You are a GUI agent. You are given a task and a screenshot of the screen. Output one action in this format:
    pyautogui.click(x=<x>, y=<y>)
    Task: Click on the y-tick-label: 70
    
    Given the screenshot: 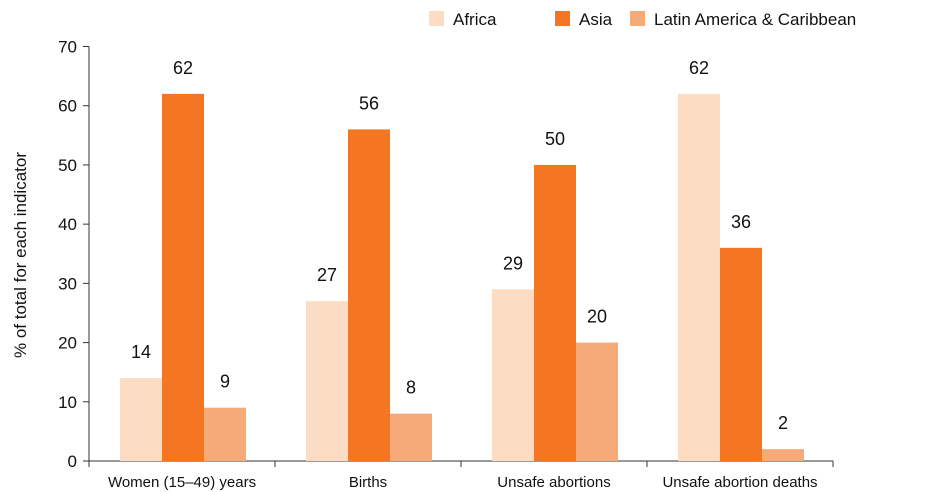 What is the action you would take?
    pyautogui.click(x=67, y=47)
    